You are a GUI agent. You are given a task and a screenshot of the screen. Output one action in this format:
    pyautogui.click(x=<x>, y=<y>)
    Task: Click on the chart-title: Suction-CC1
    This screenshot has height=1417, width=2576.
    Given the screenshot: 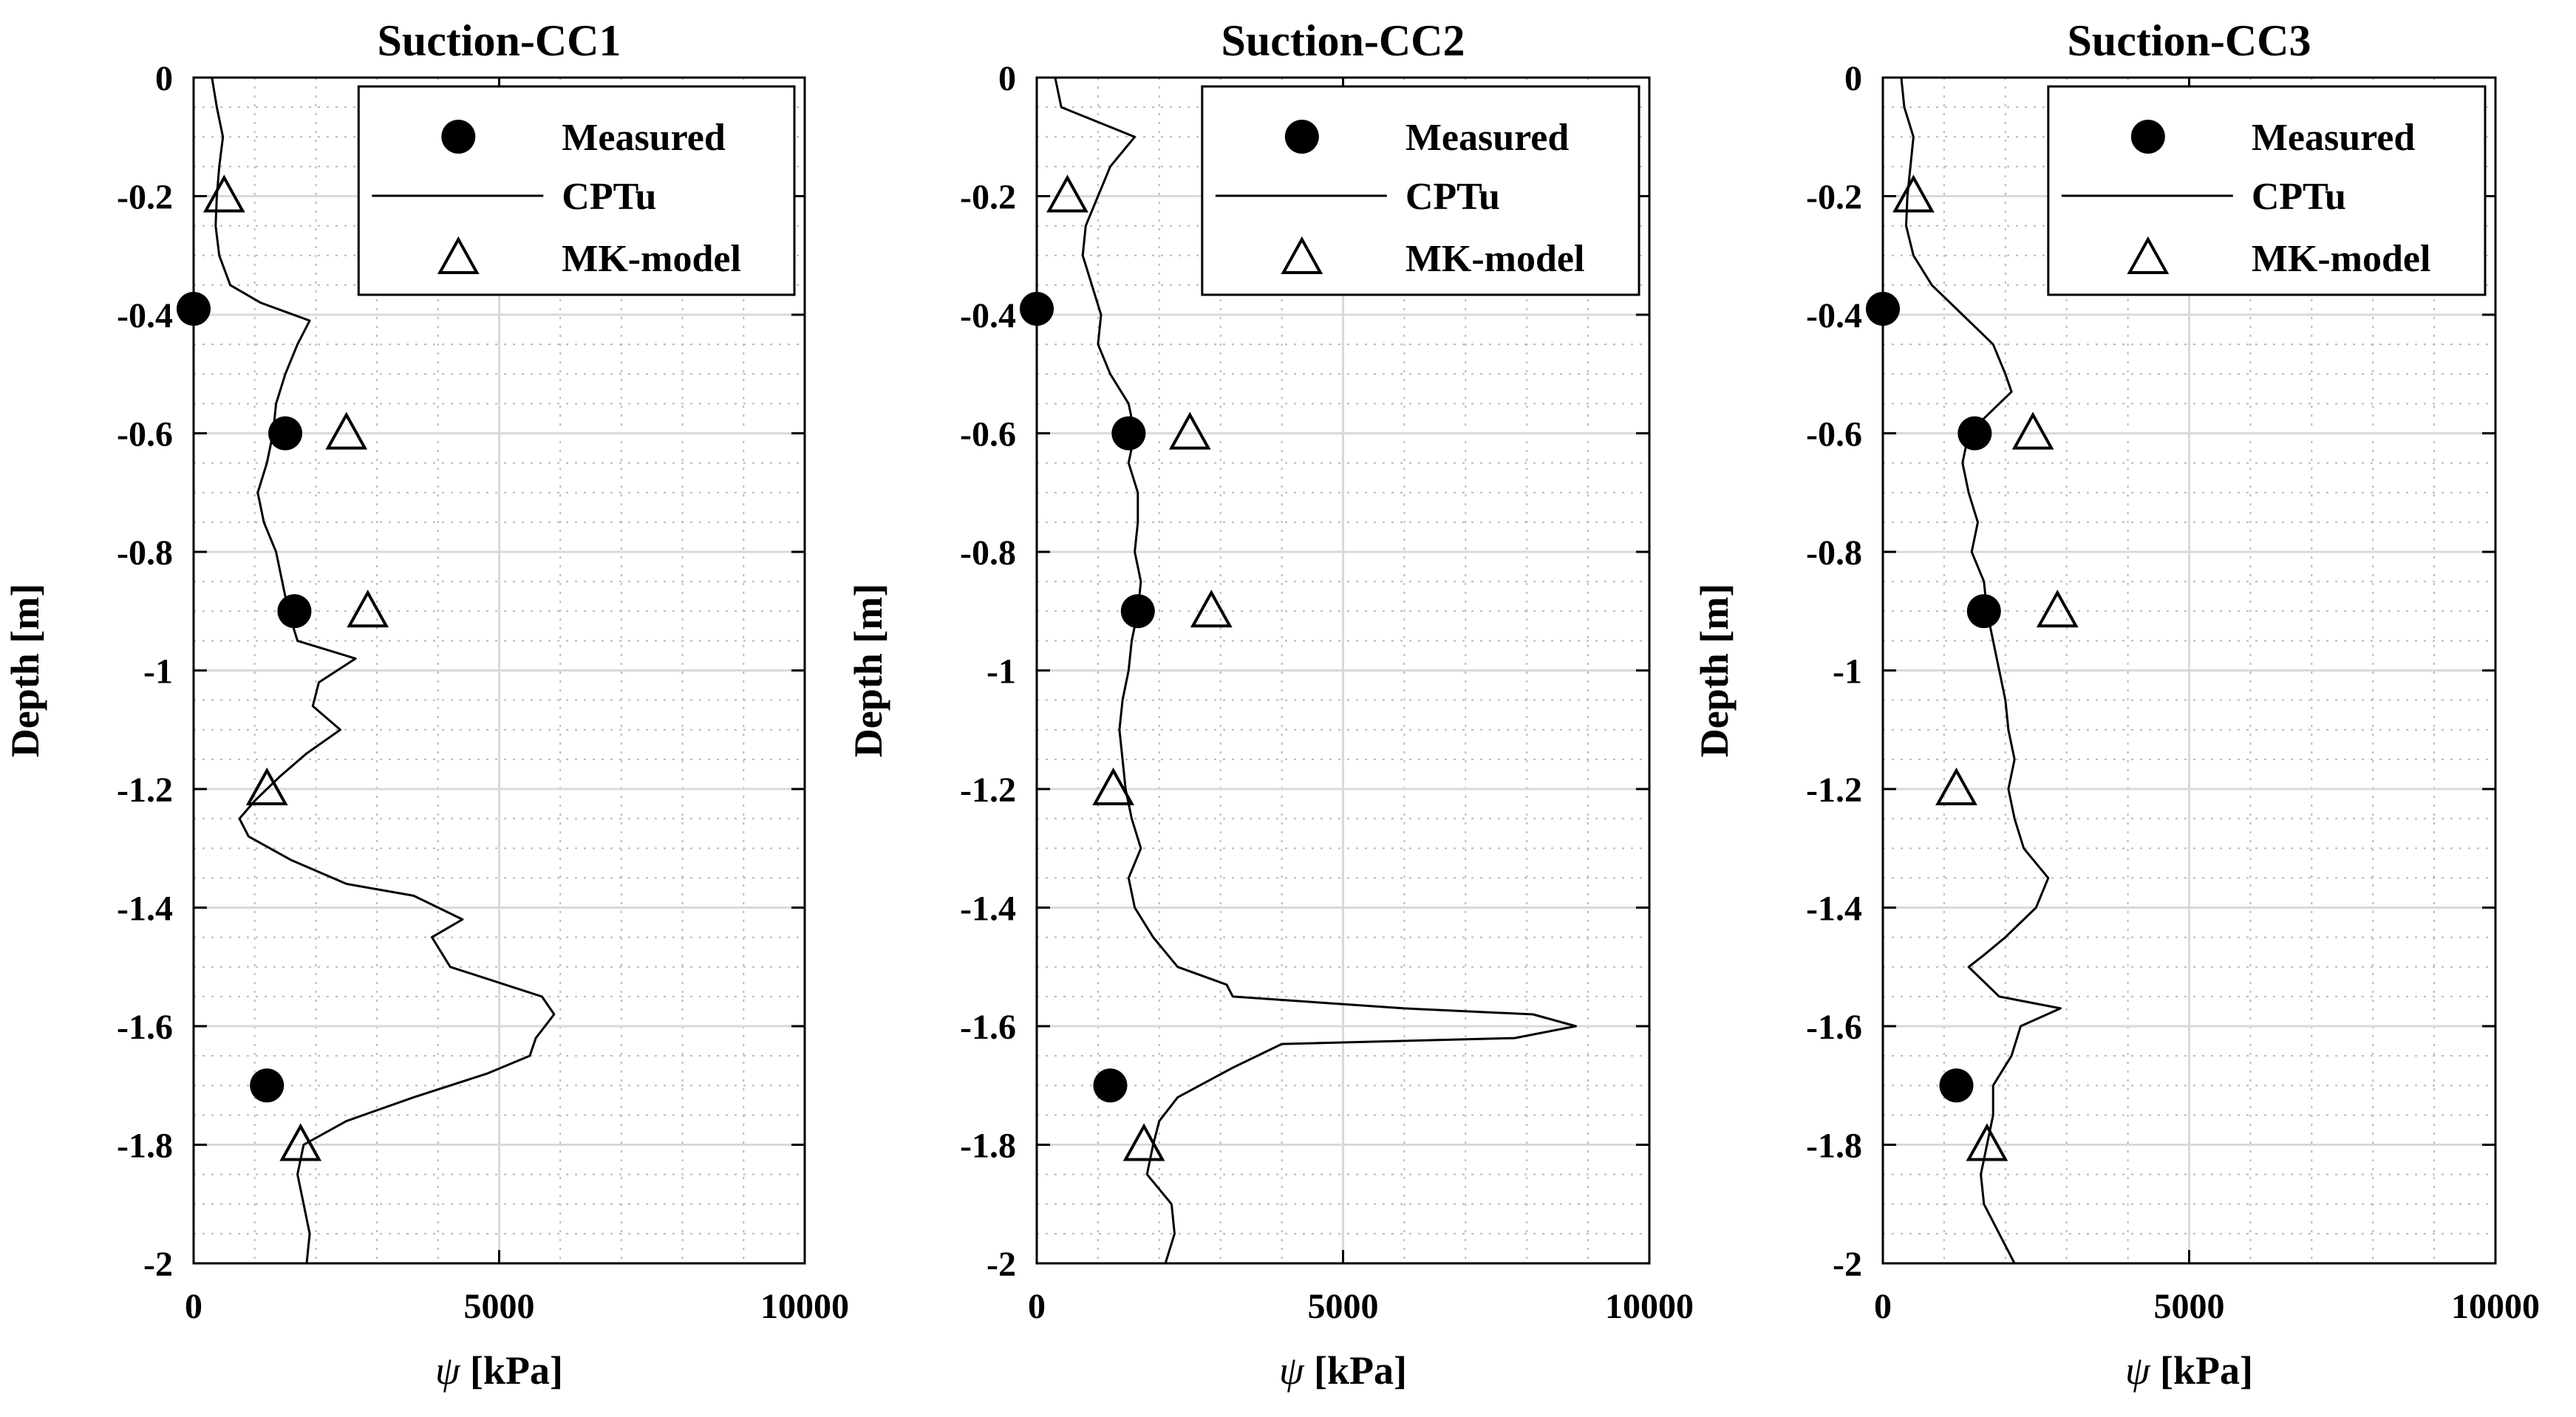 What is the action you would take?
    pyautogui.click(x=499, y=40)
    